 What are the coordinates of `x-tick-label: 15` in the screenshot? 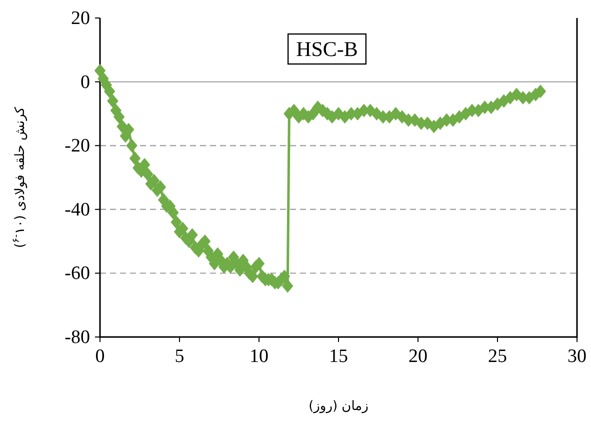 It's located at (338, 356).